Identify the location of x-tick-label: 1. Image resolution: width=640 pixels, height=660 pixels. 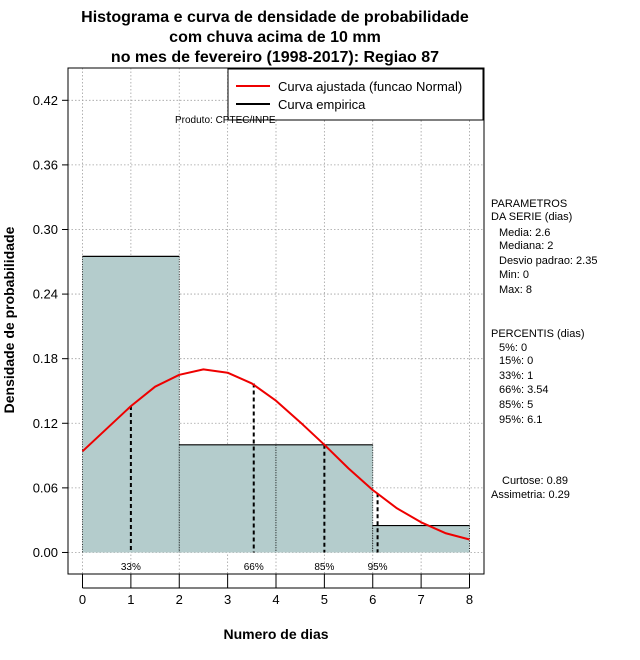
(130, 599).